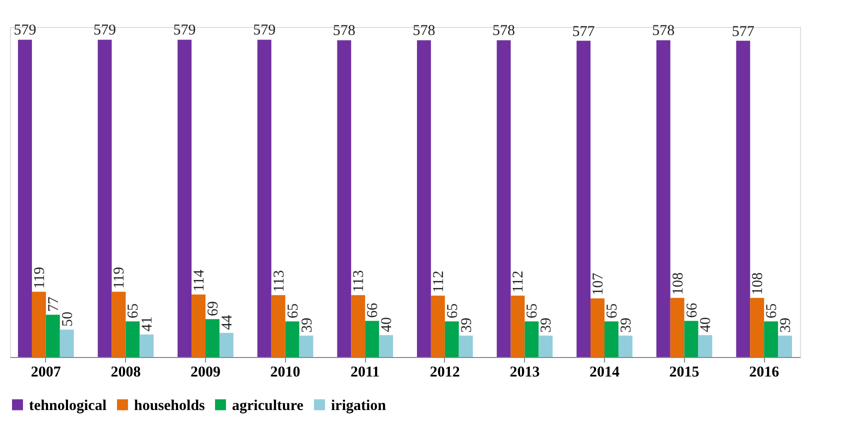 This screenshot has height=423, width=858. What do you see at coordinates (227, 322) in the screenshot?
I see `data-label: 44` at bounding box center [227, 322].